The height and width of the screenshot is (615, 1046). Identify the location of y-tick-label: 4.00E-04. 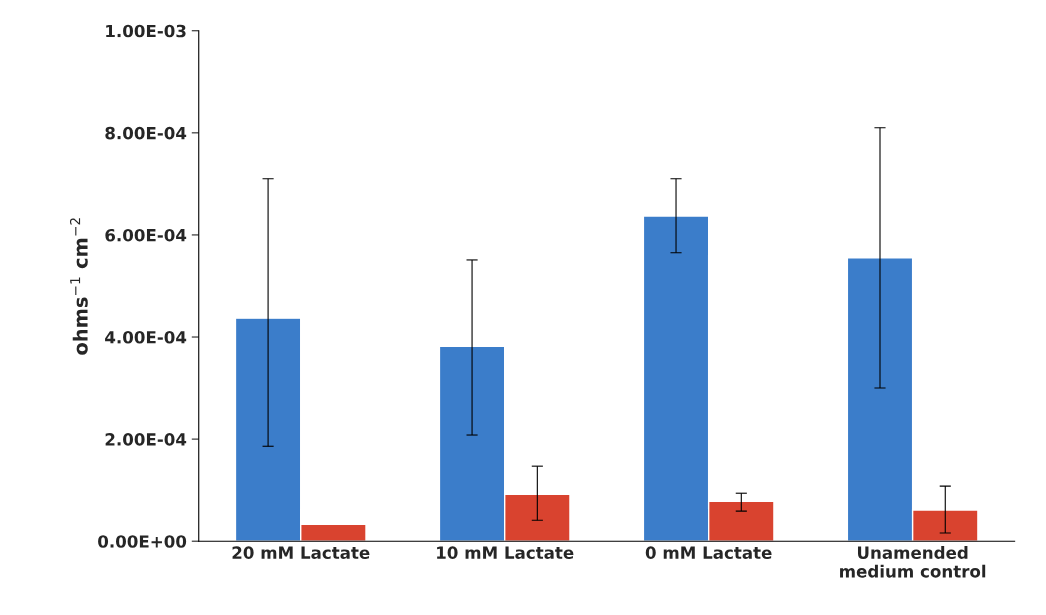
(146, 337).